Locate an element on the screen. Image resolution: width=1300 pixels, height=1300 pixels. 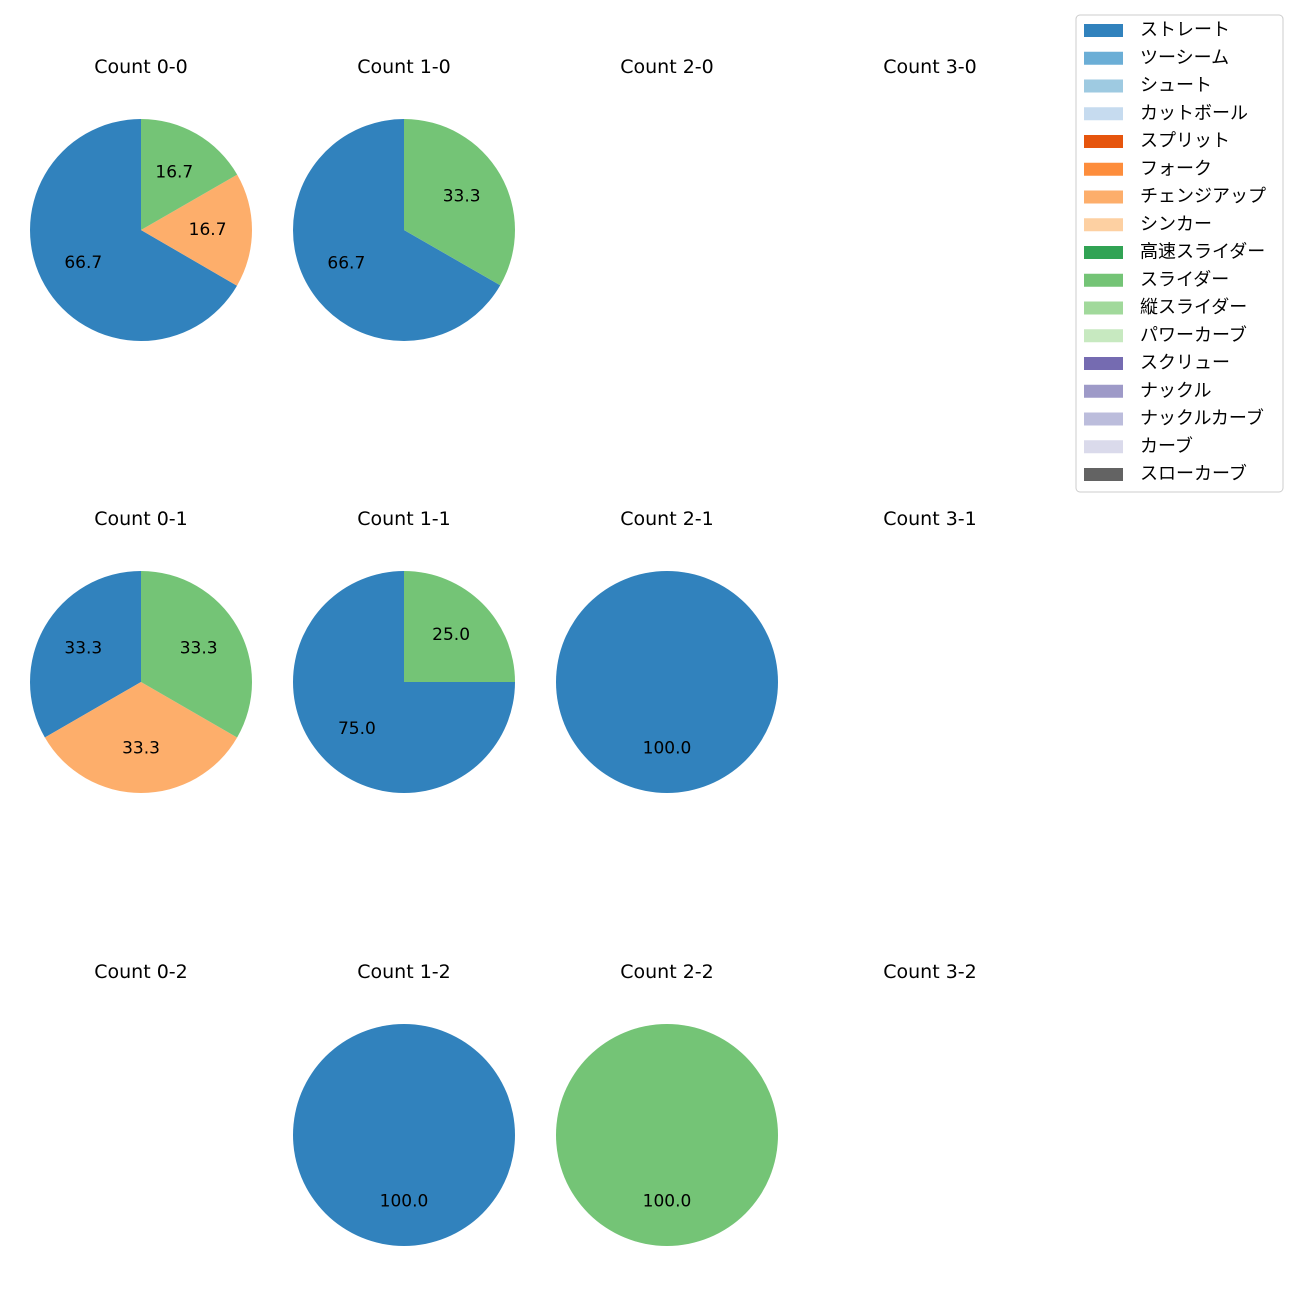
legend-label: スローカーブ is located at coordinates (1193, 474).